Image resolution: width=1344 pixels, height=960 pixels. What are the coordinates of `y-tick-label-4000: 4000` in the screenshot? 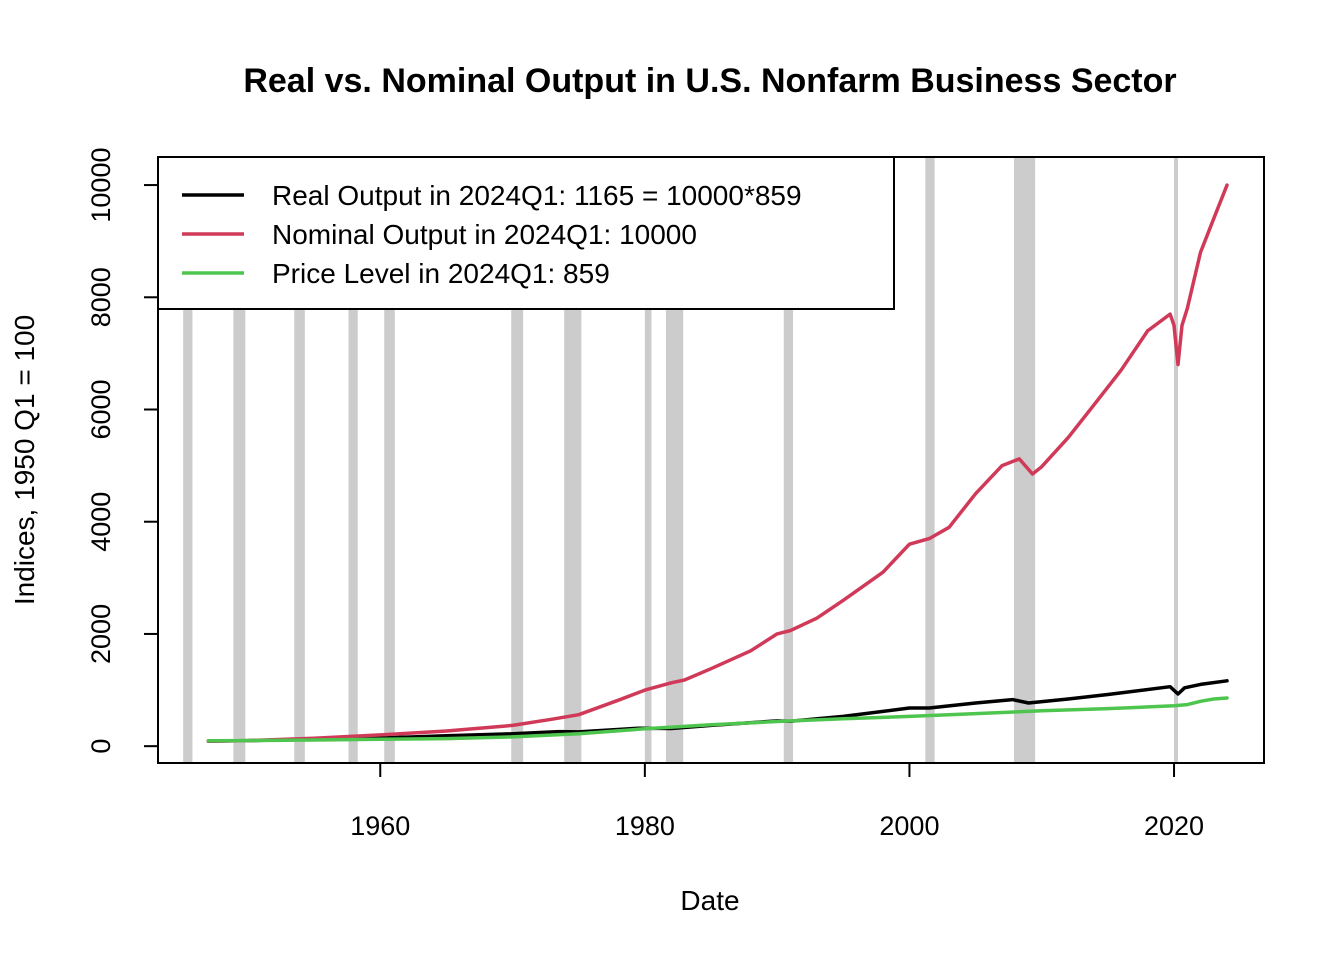 It's located at (101, 522).